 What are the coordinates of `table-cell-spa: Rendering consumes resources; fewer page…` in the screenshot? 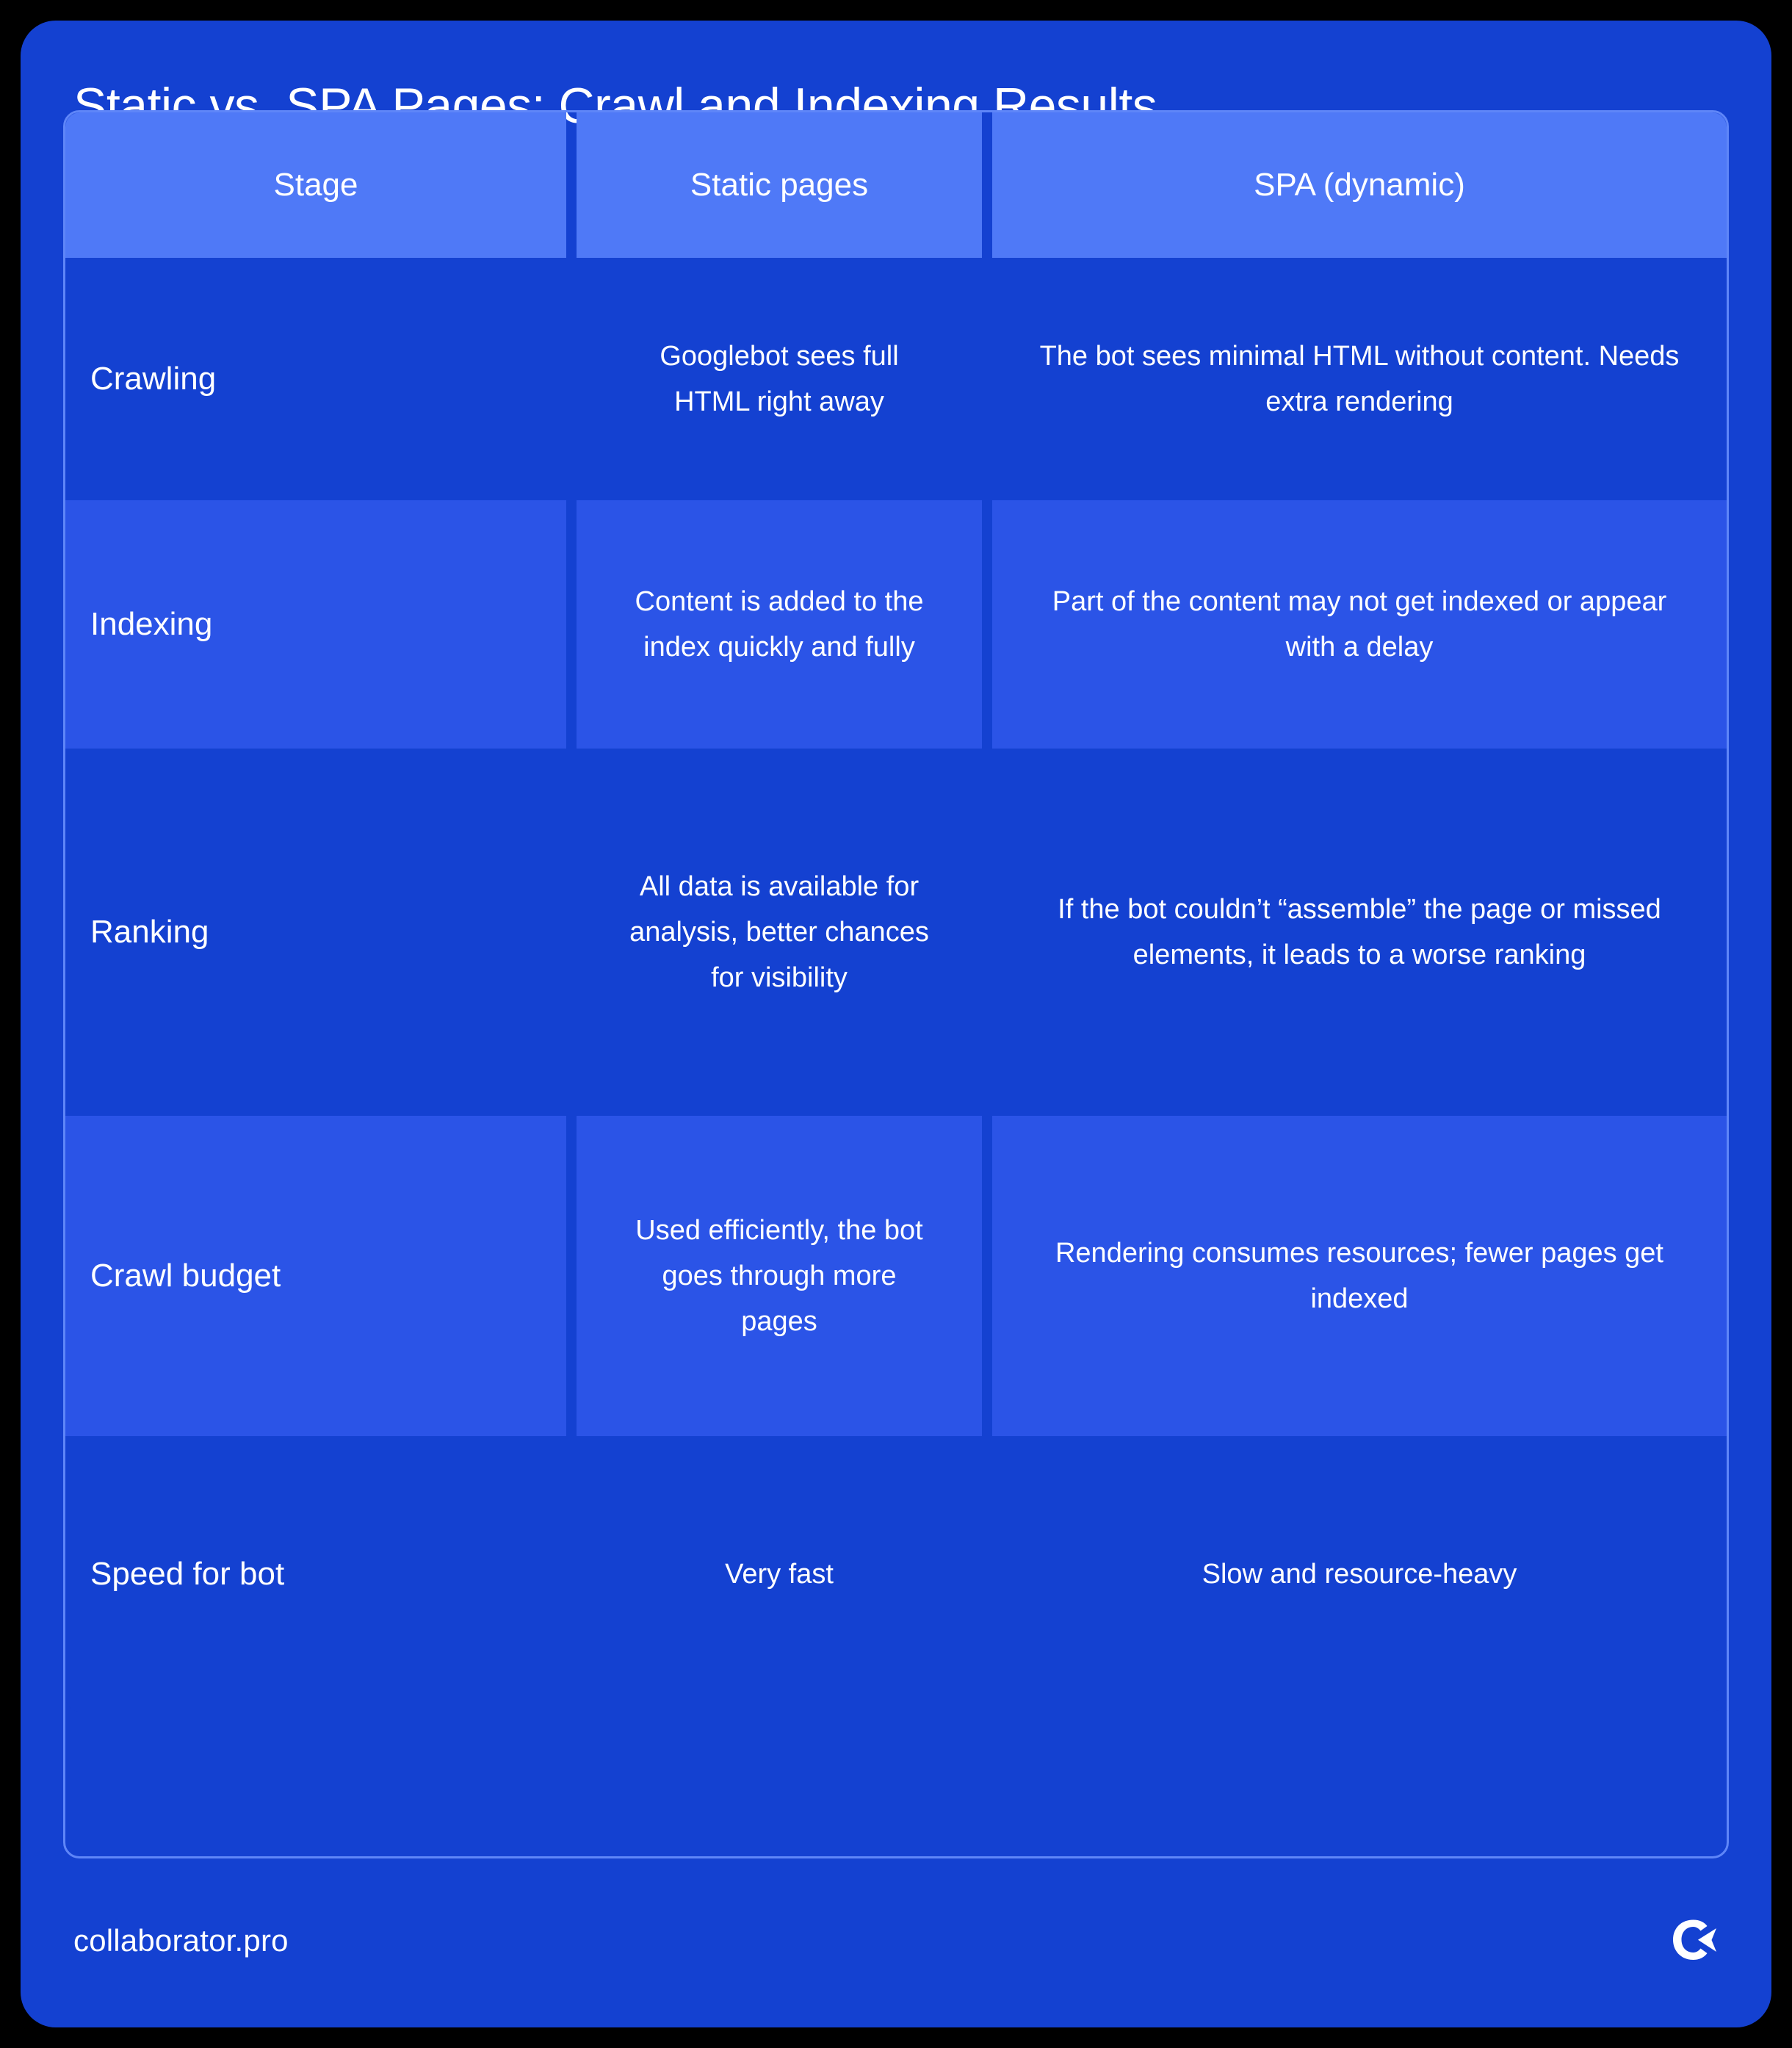 It's located at (1359, 1276).